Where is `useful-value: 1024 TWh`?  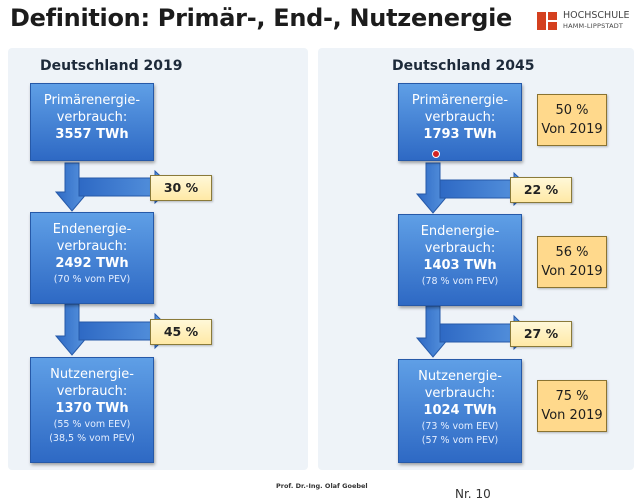
useful-value: 1024 TWh is located at coordinates (460, 410).